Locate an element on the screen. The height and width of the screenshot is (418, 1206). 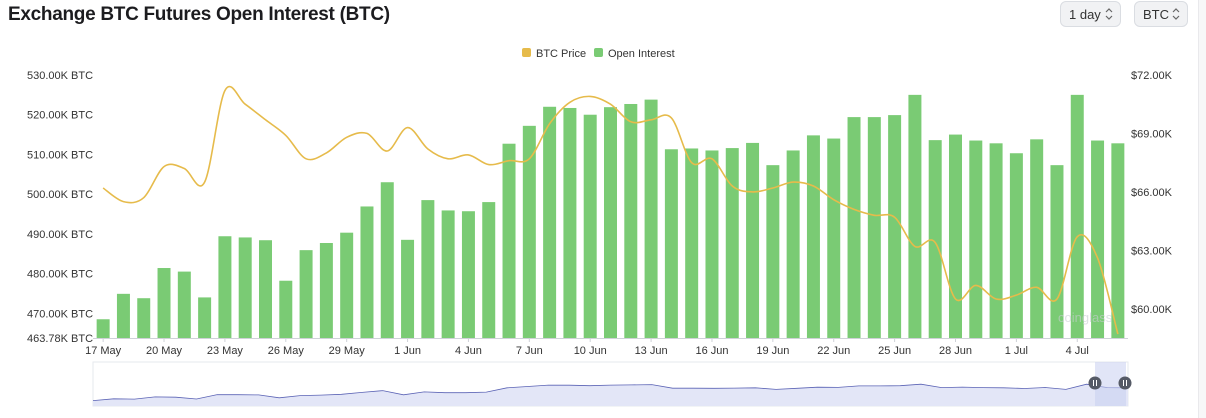
y-left-tick-label: 500.00K BTC is located at coordinates (60, 195).